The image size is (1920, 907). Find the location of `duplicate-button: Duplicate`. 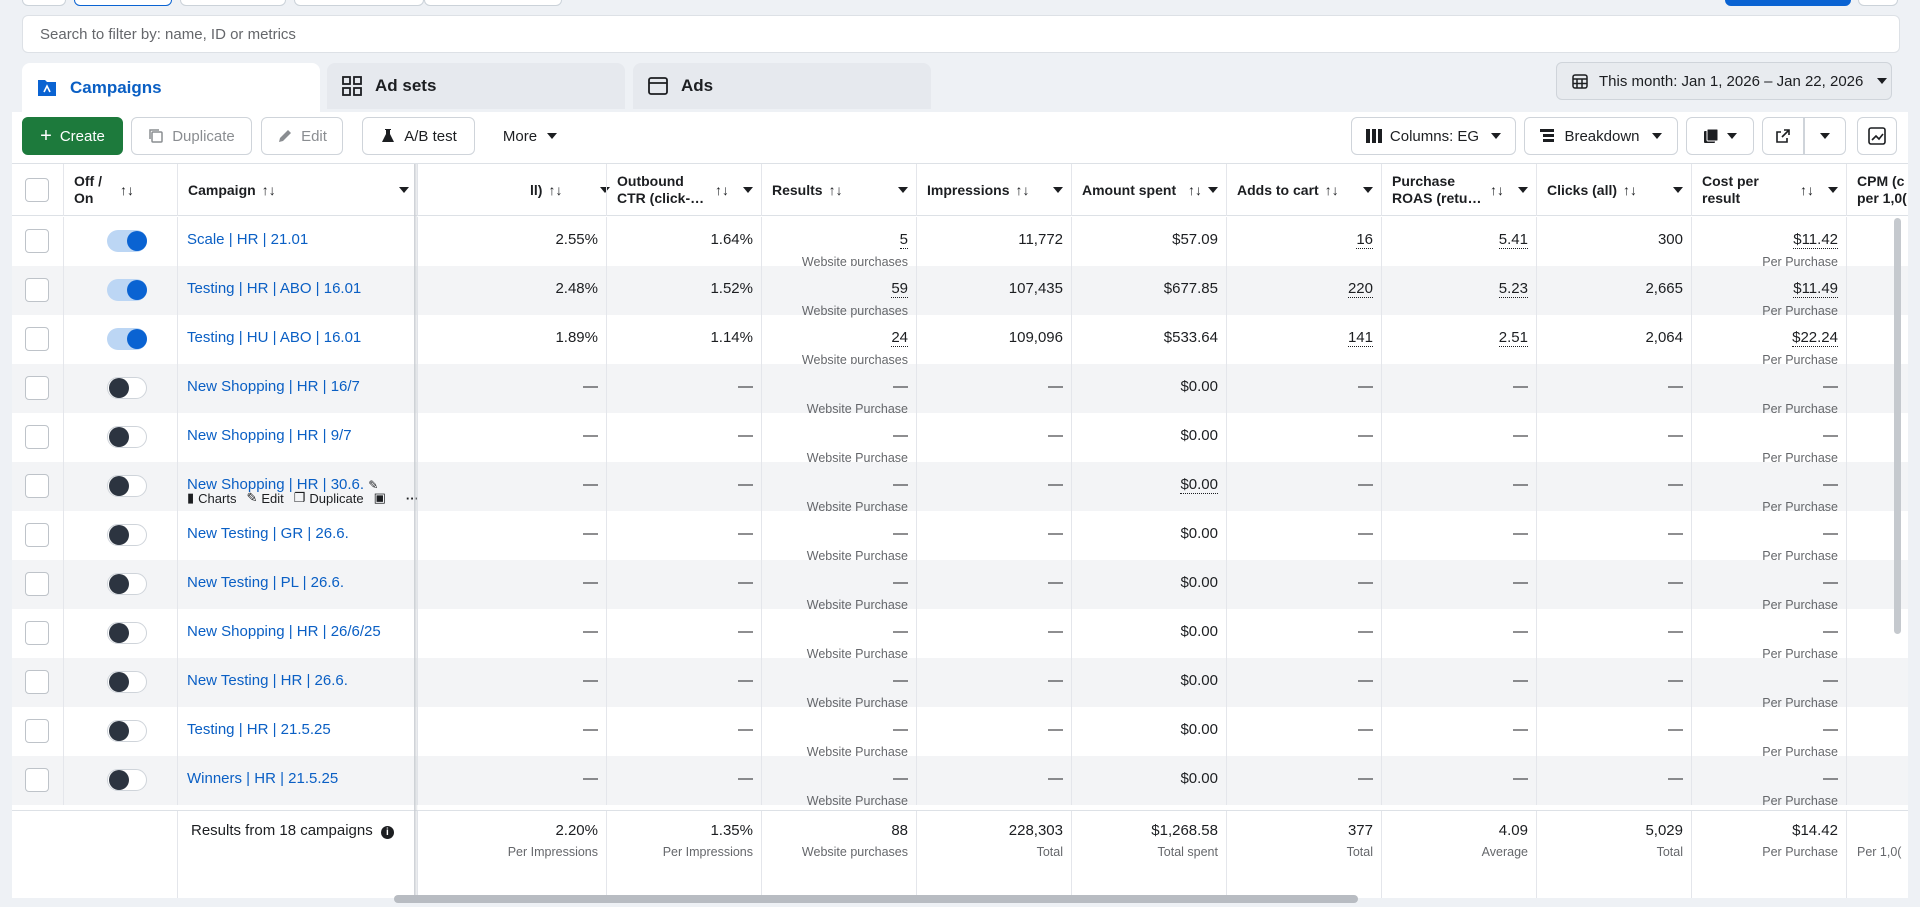

duplicate-button: Duplicate is located at coordinates (191, 136).